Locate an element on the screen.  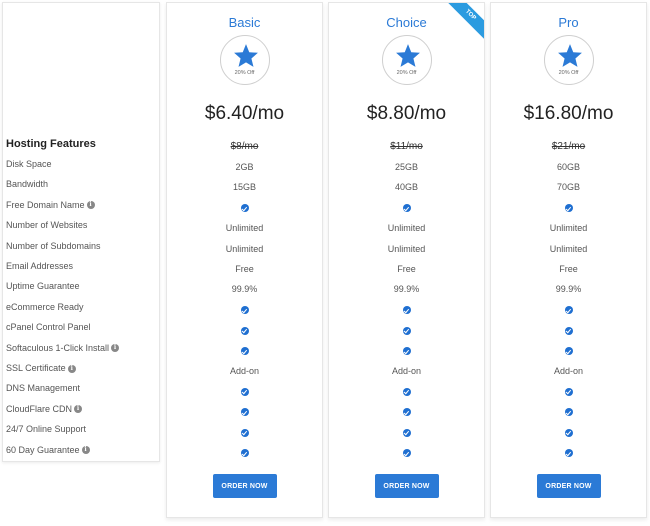
feature-label: Number of Websites is located at coordinates (46, 225).